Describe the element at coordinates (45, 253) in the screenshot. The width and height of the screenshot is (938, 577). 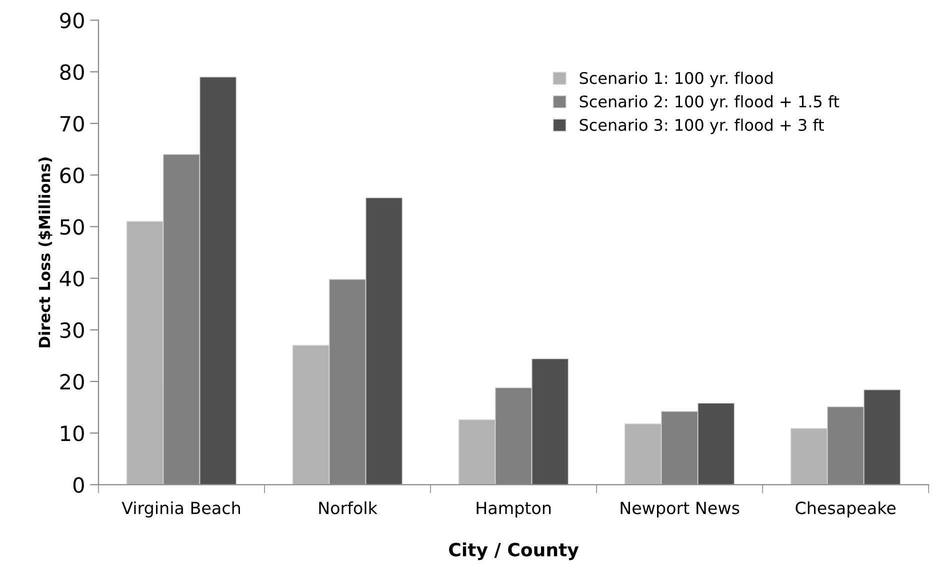
I see `y-axis-title: Direct Loss ($Millions)` at that location.